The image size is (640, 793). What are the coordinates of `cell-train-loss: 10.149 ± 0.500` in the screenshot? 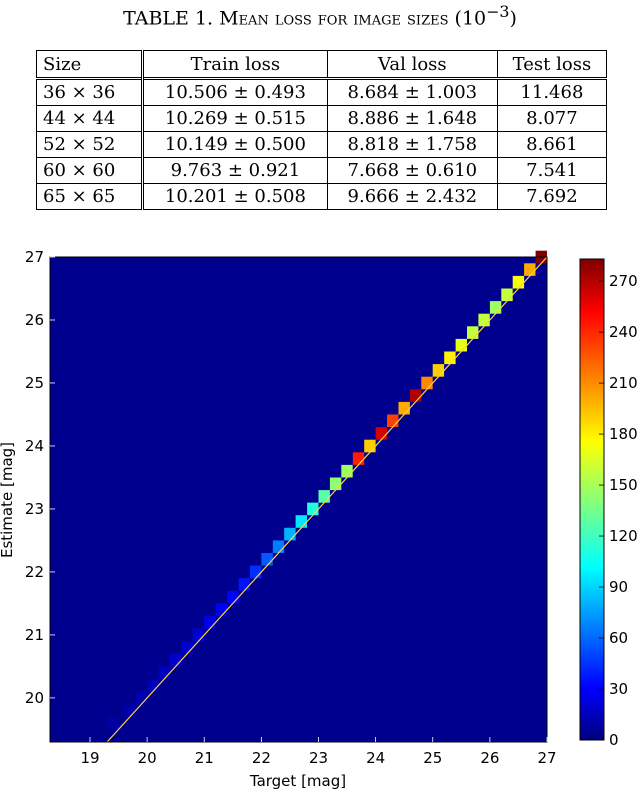 It's located at (235, 144).